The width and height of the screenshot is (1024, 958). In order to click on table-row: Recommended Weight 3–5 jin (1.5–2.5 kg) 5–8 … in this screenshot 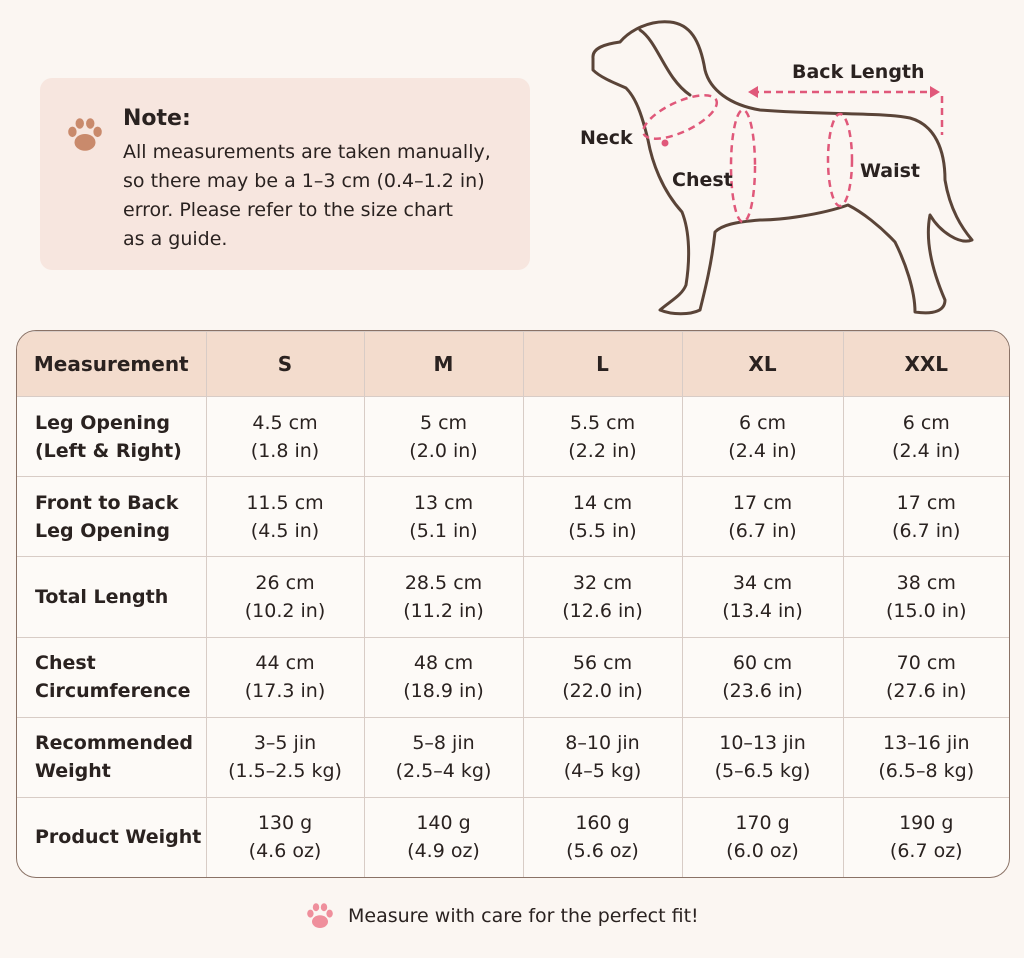, I will do `click(513, 757)`.